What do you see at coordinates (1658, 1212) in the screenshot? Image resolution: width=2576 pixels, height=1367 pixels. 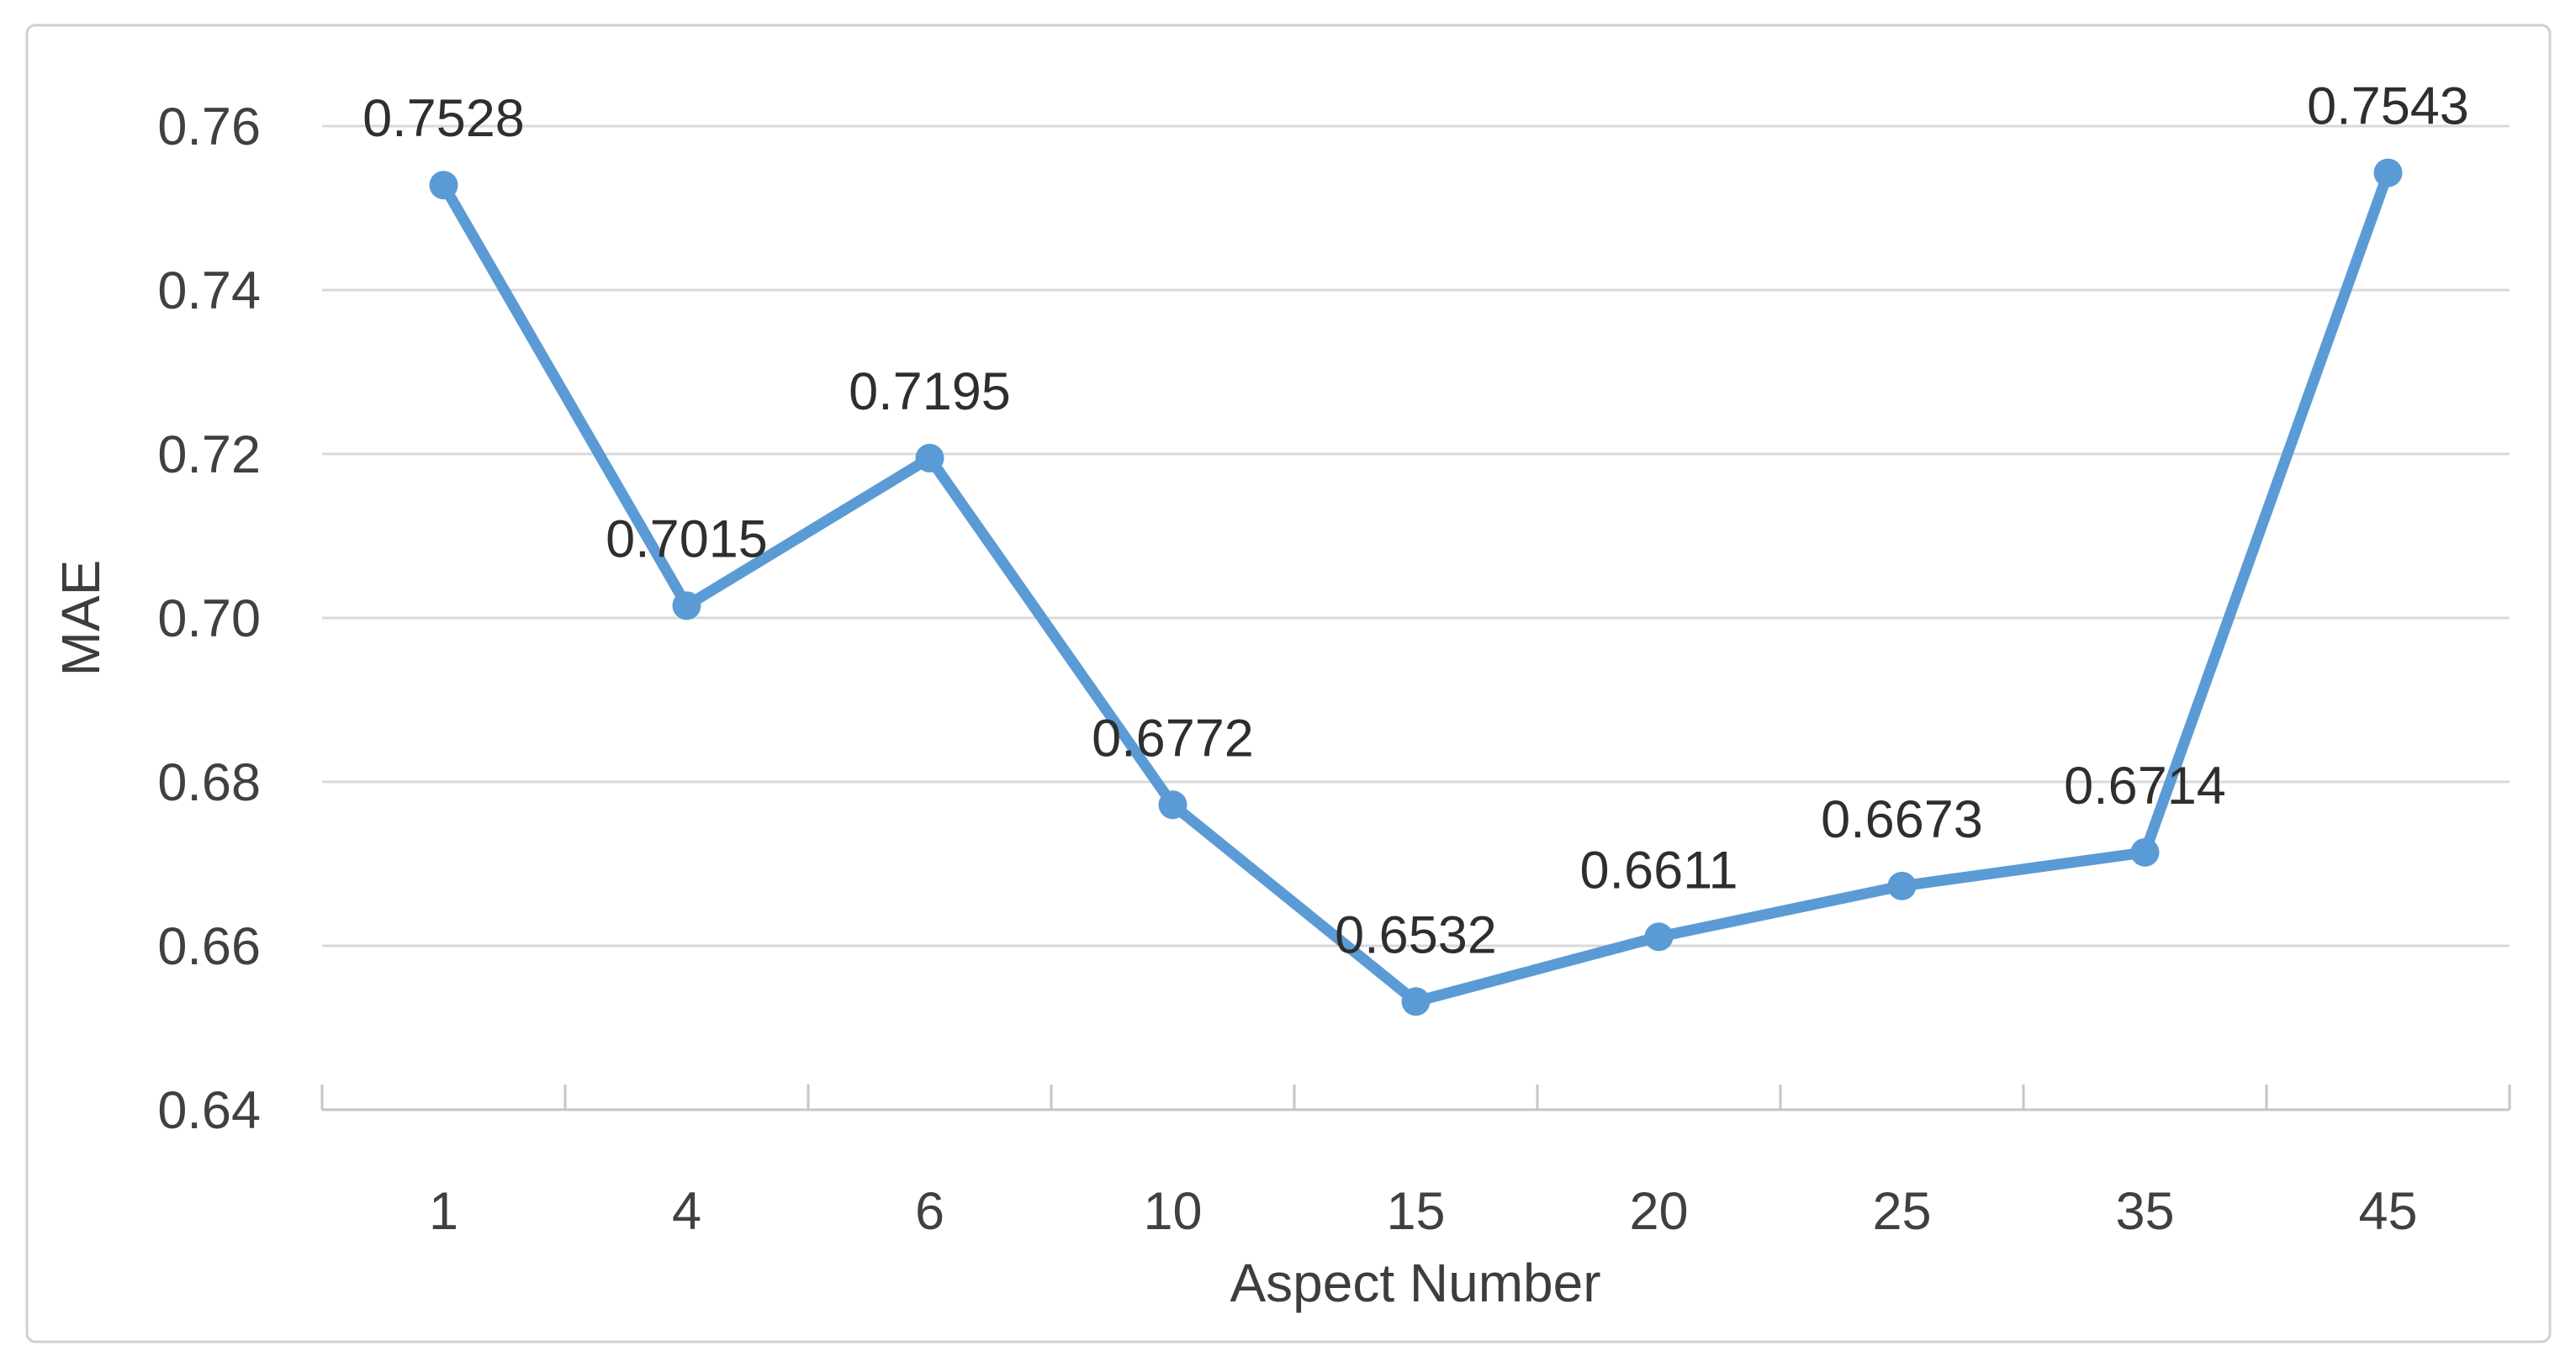 I see `x-tick-label: 20` at bounding box center [1658, 1212].